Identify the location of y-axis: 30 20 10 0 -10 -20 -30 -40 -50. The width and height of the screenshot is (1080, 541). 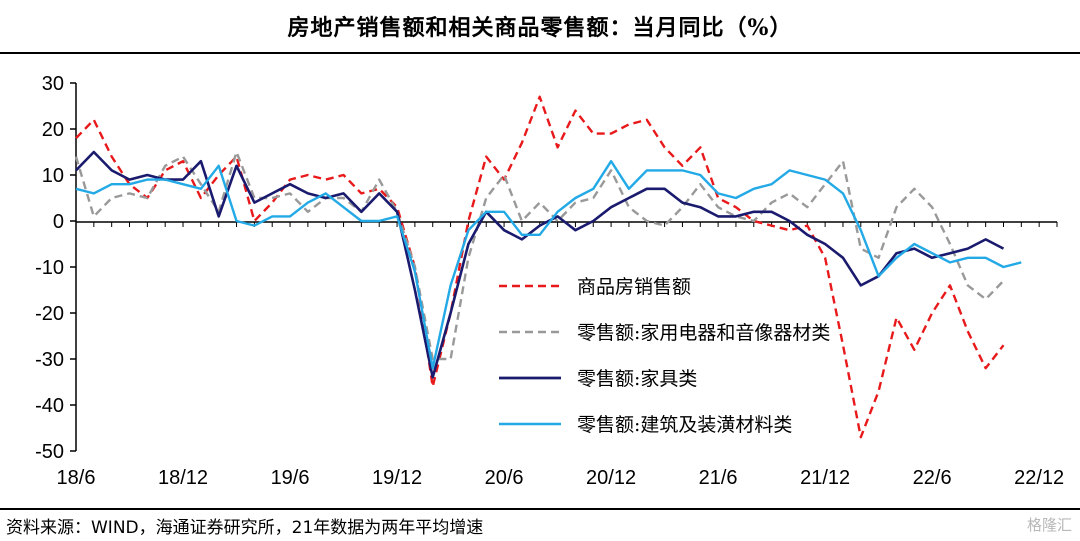
(56, 268).